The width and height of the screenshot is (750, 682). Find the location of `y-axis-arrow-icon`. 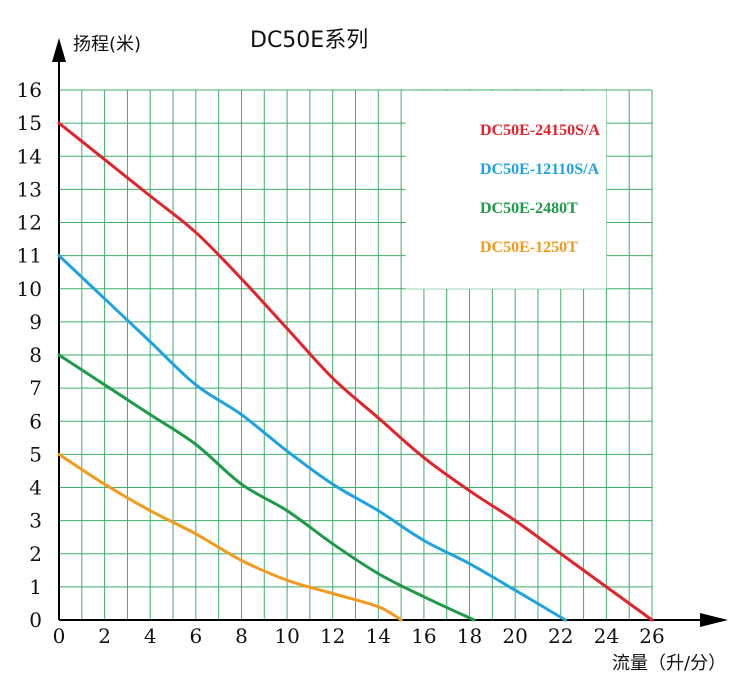

y-axis-arrow-icon is located at coordinates (59, 50).